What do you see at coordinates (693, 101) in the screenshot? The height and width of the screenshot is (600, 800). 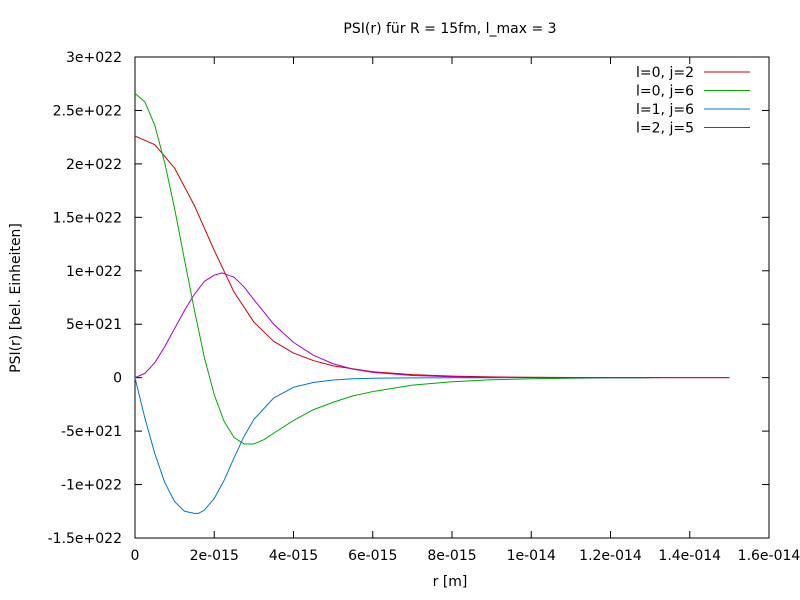 I see `legend: l=0, j=2 l=0, j=6 l=1, j=6 l=2, j=5` at bounding box center [693, 101].